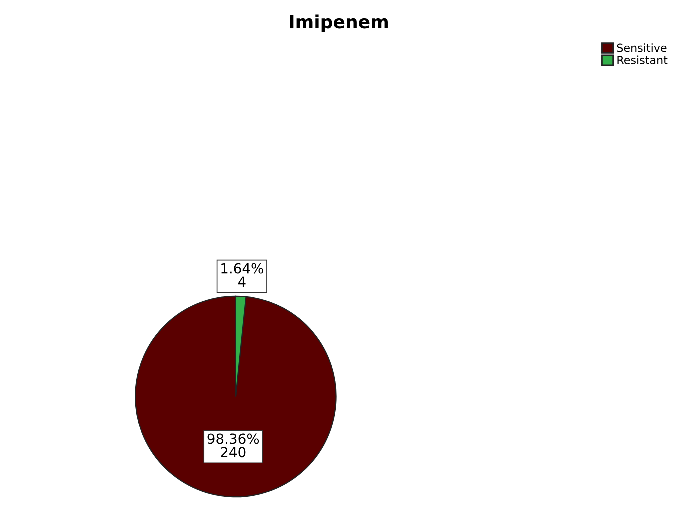 The height and width of the screenshot is (523, 678). What do you see at coordinates (339, 23) in the screenshot?
I see `chart-title: Imipenem` at bounding box center [339, 23].